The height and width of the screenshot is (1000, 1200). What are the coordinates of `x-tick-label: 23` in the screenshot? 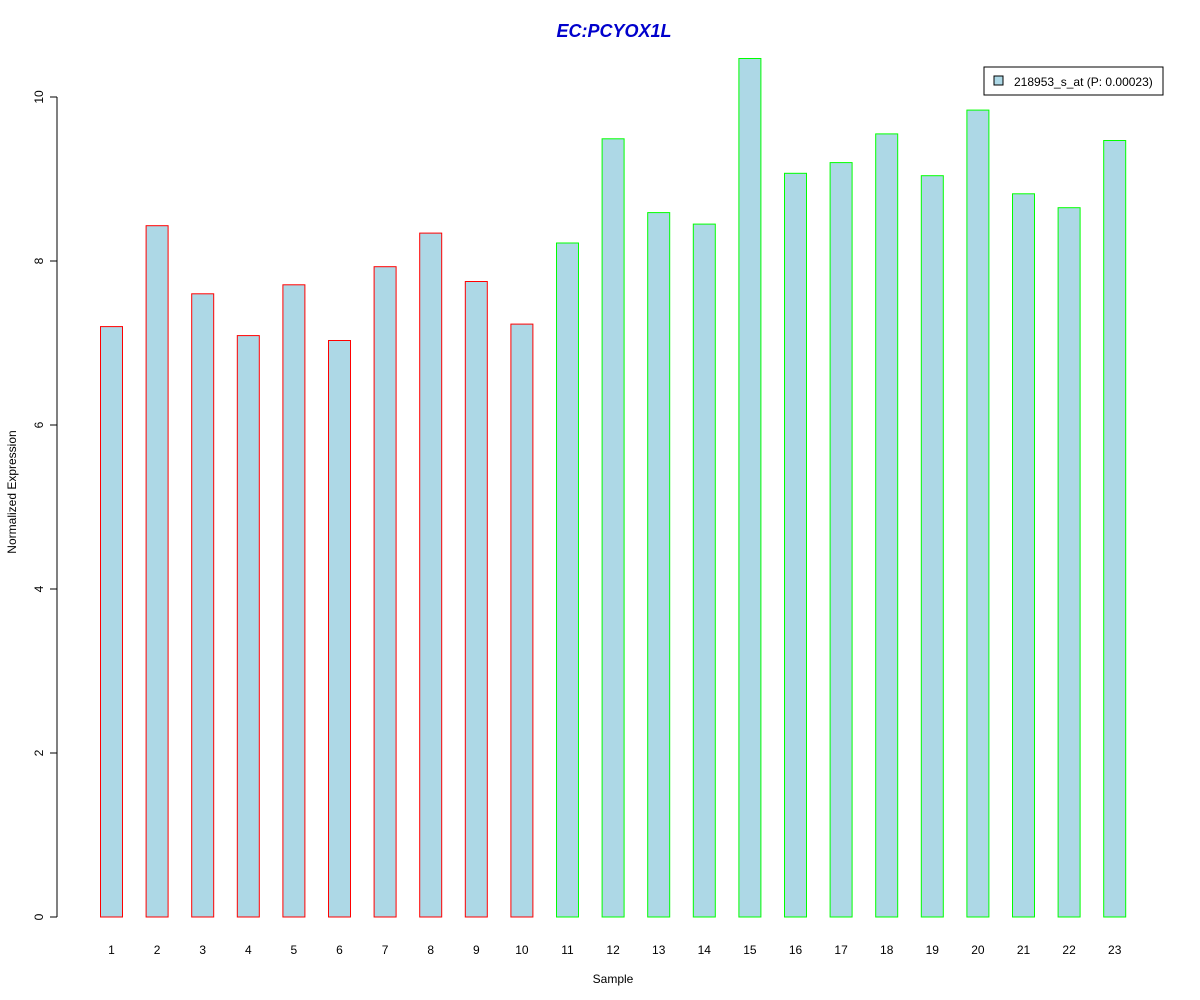 It's located at (1115, 950).